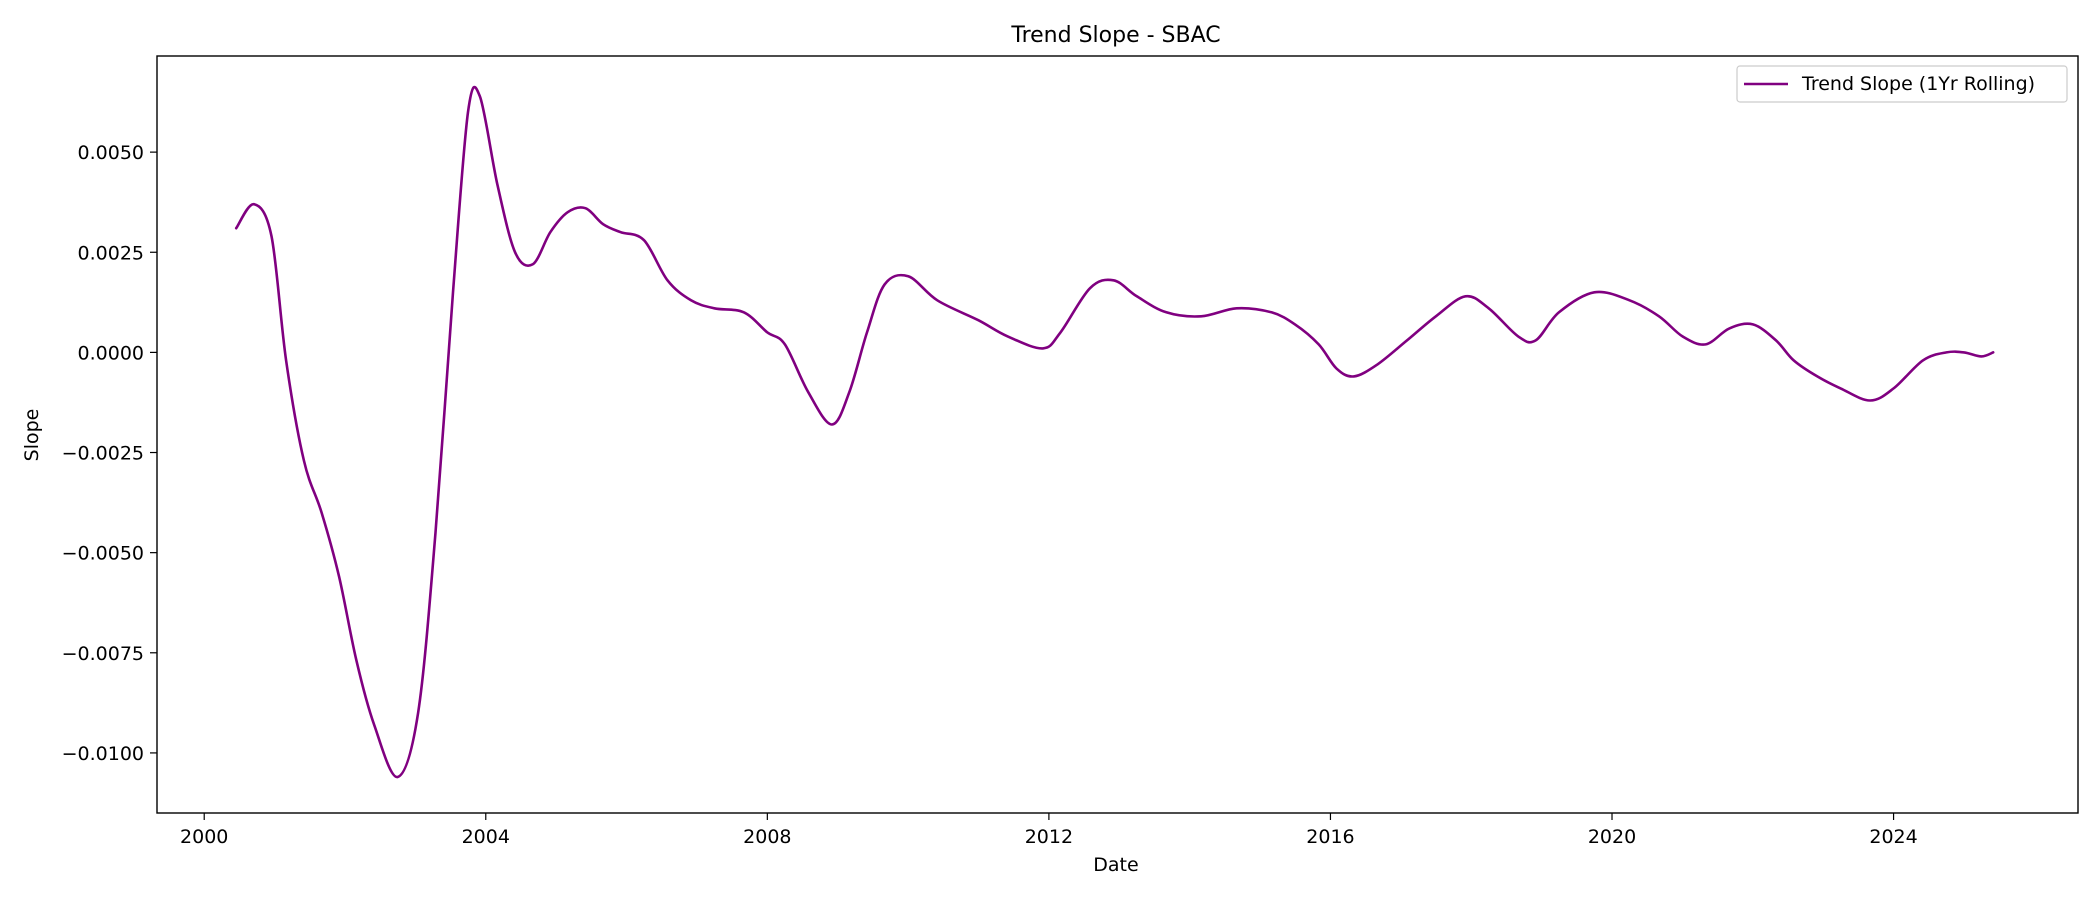 The width and height of the screenshot is (2100, 900). I want to click on y-tick-label: −0.0100, so click(103, 754).